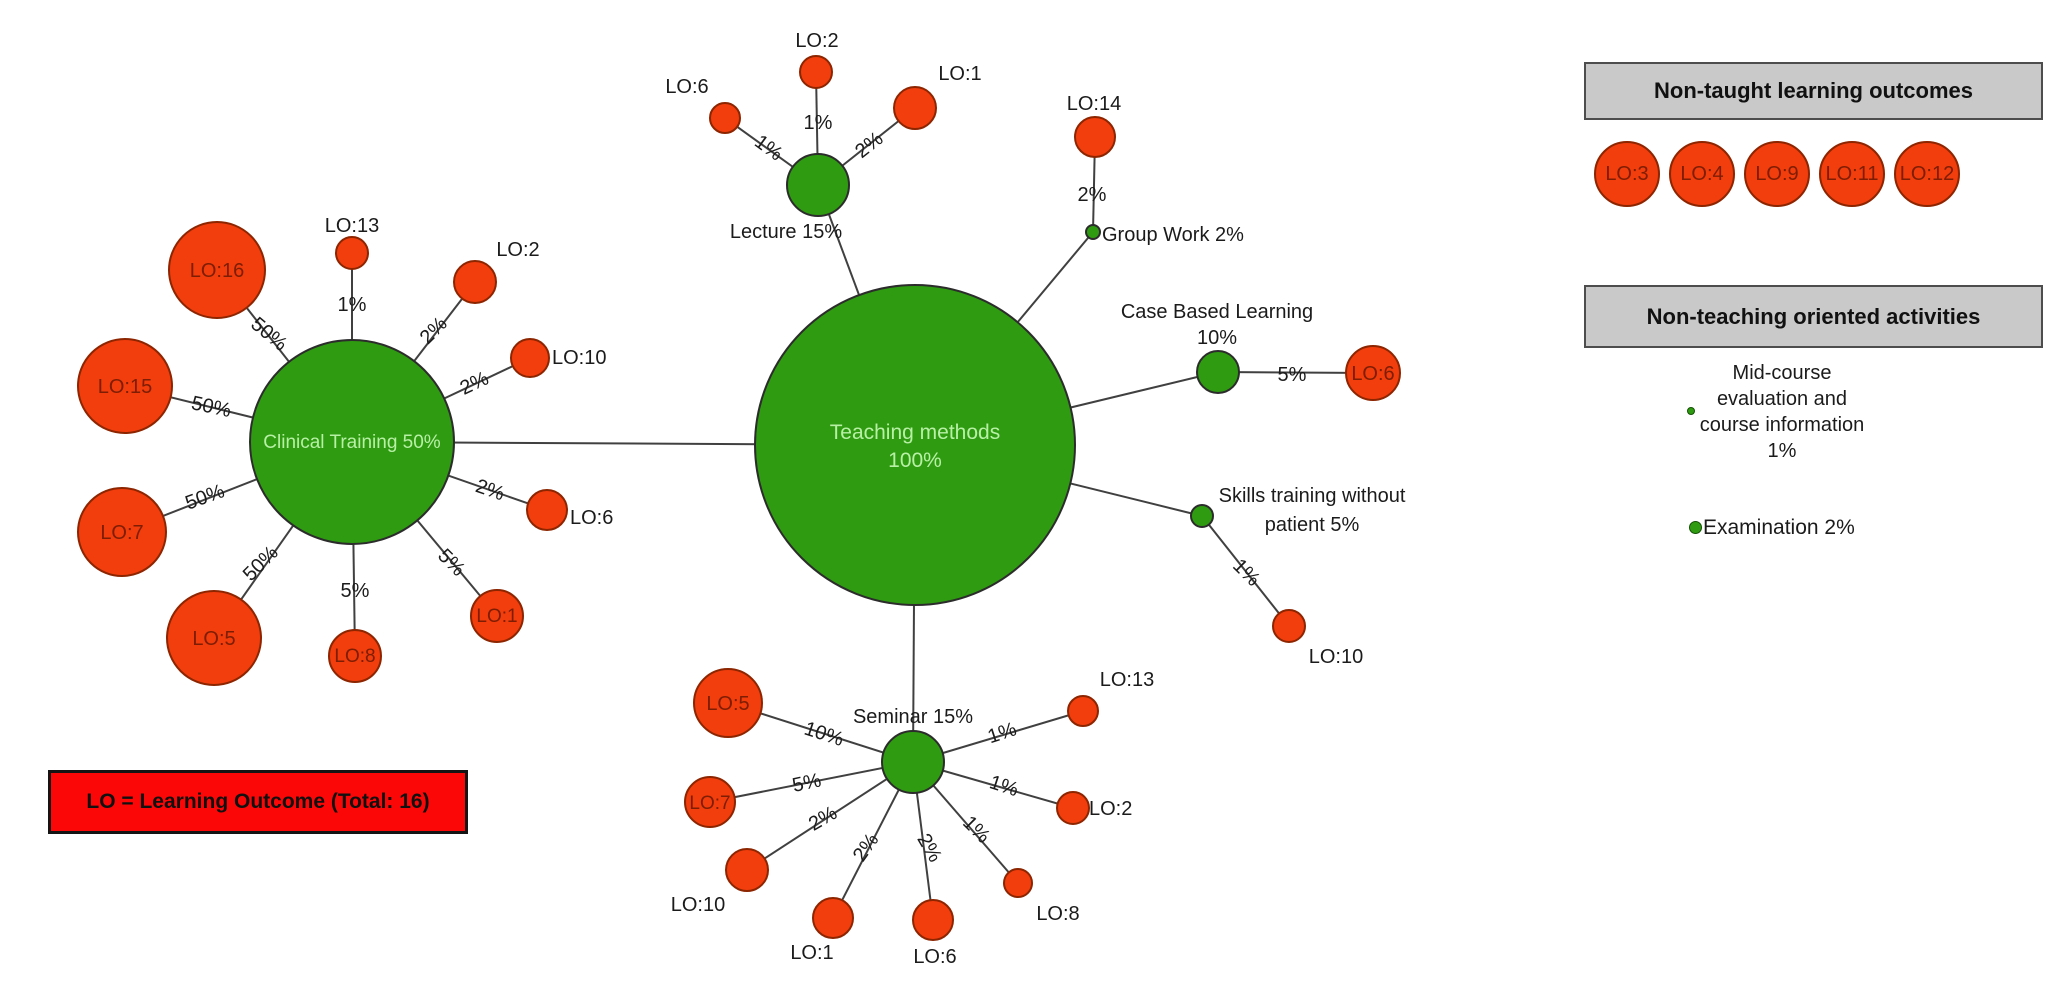  What do you see at coordinates (1173, 235) in the screenshot?
I see `node-label-groupwork: Group Work 2%` at bounding box center [1173, 235].